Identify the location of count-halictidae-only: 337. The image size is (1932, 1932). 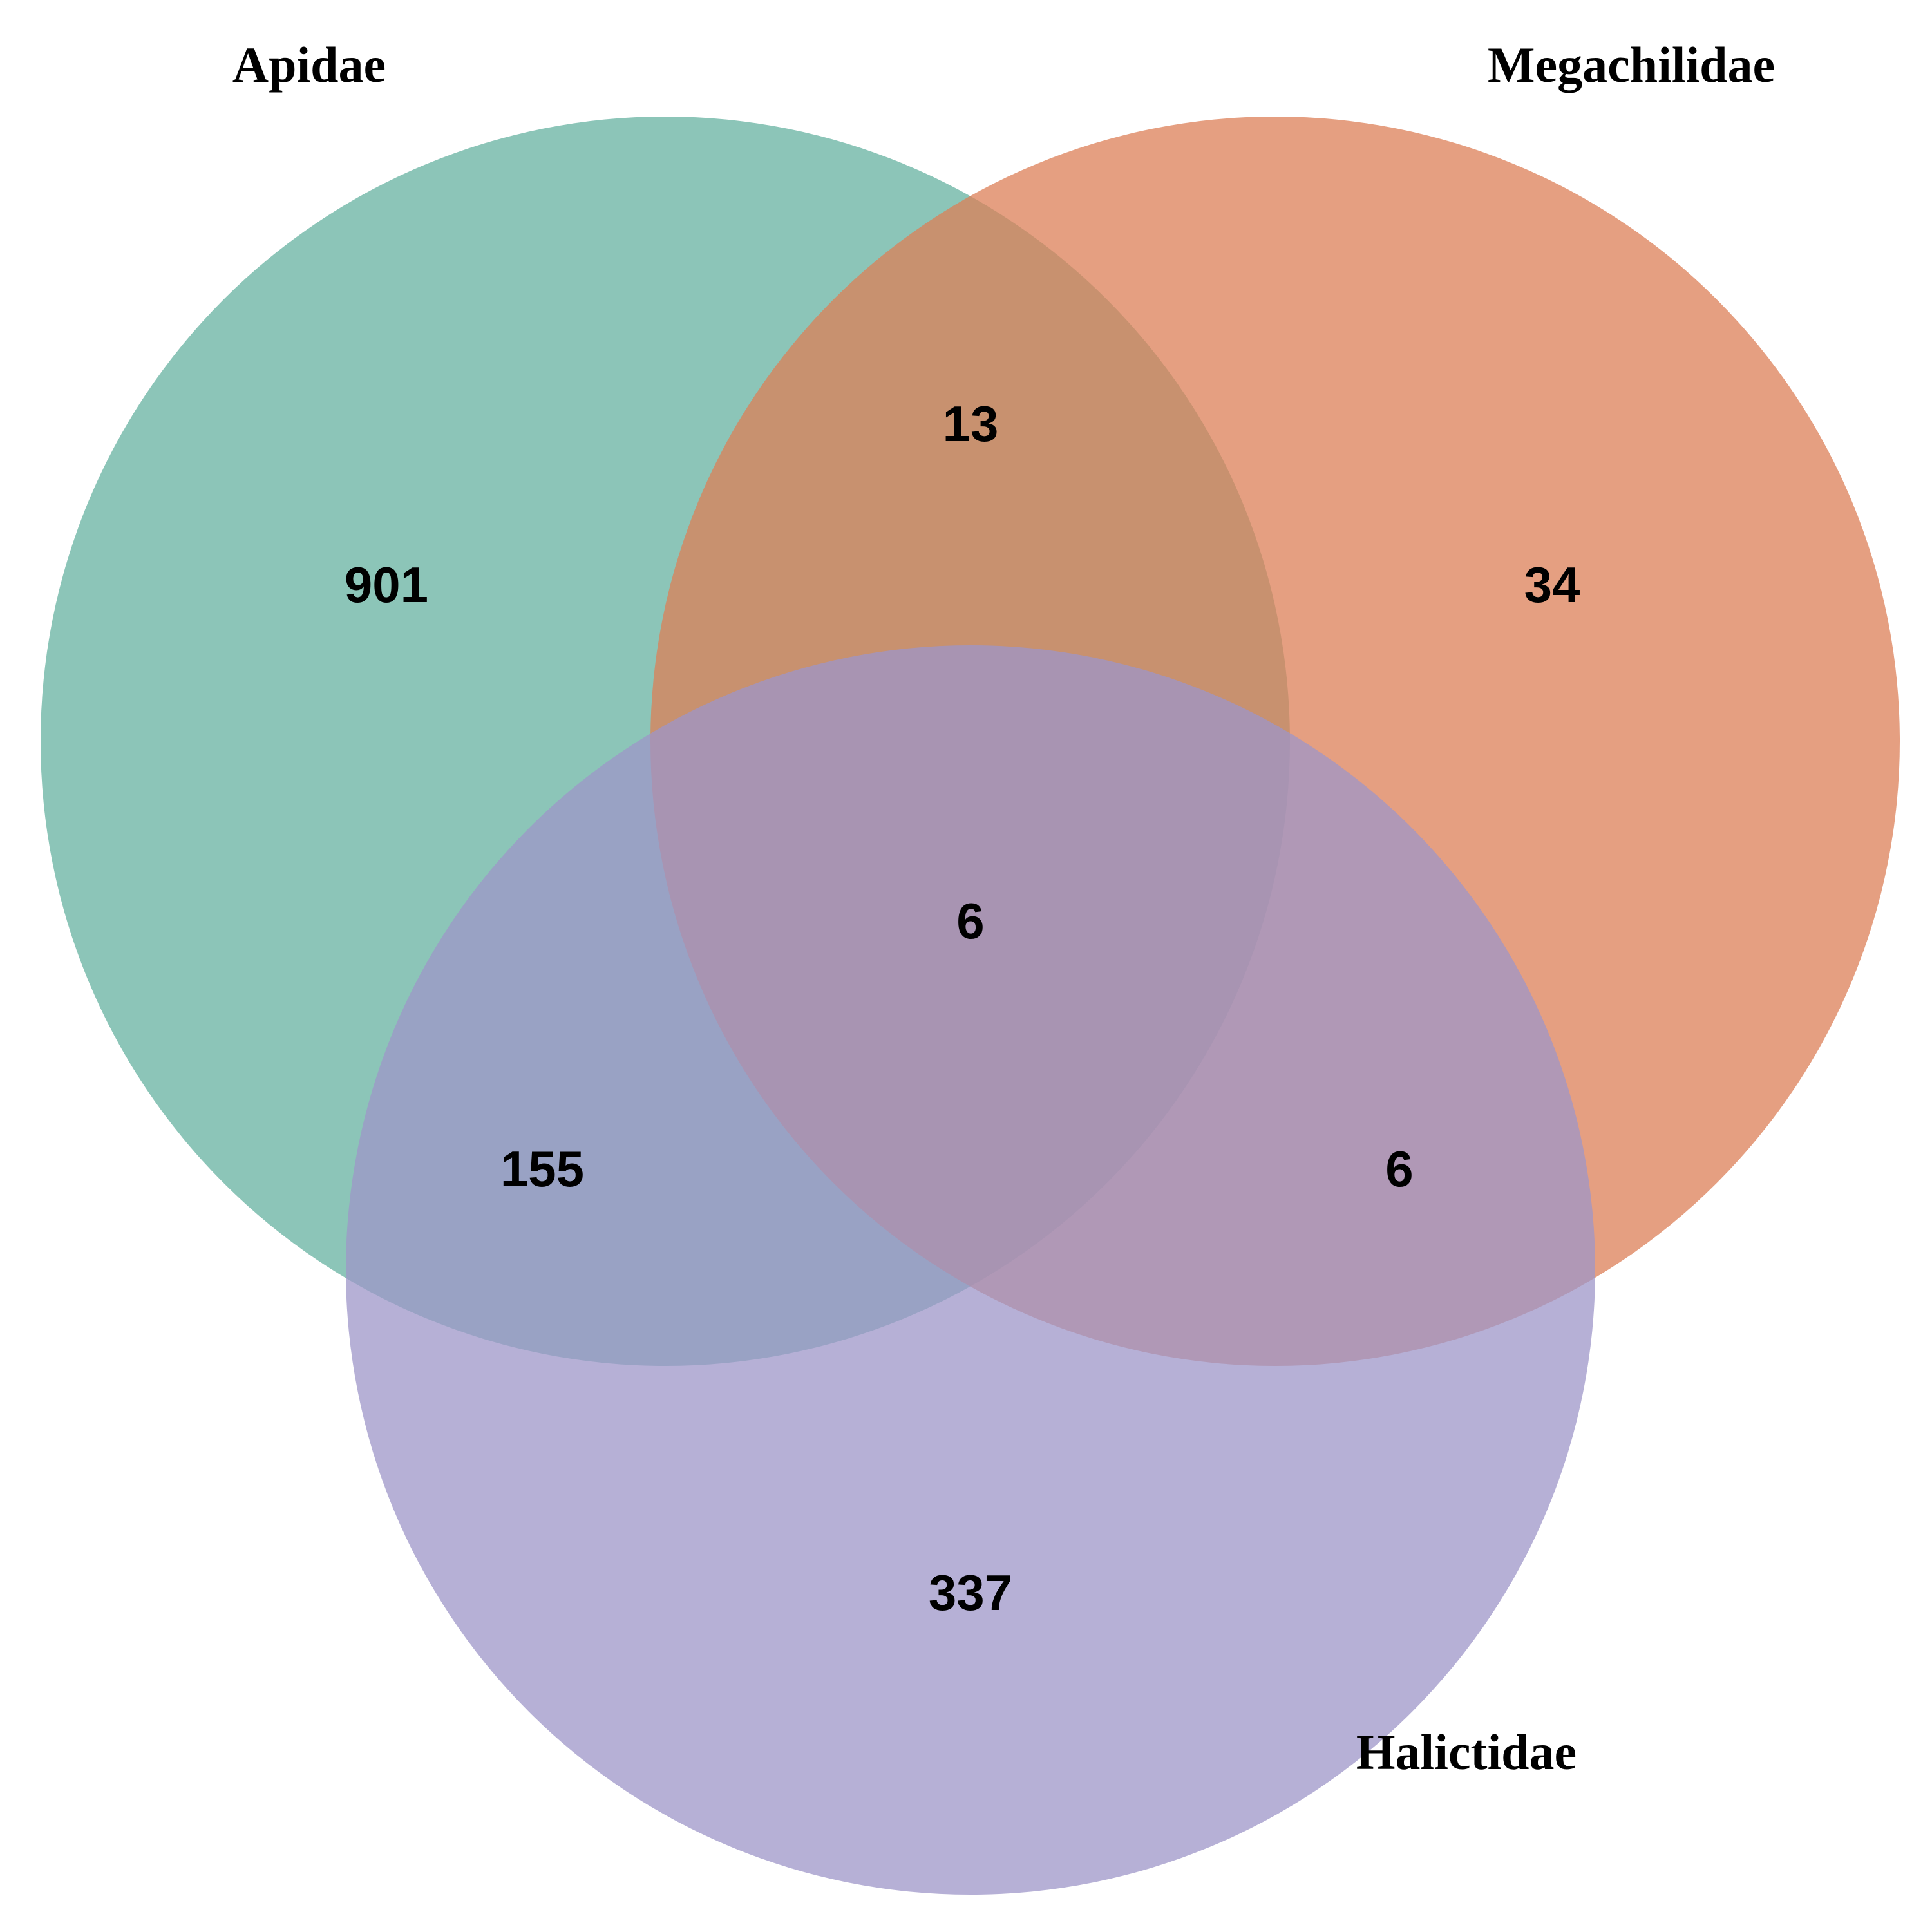
(971, 1593).